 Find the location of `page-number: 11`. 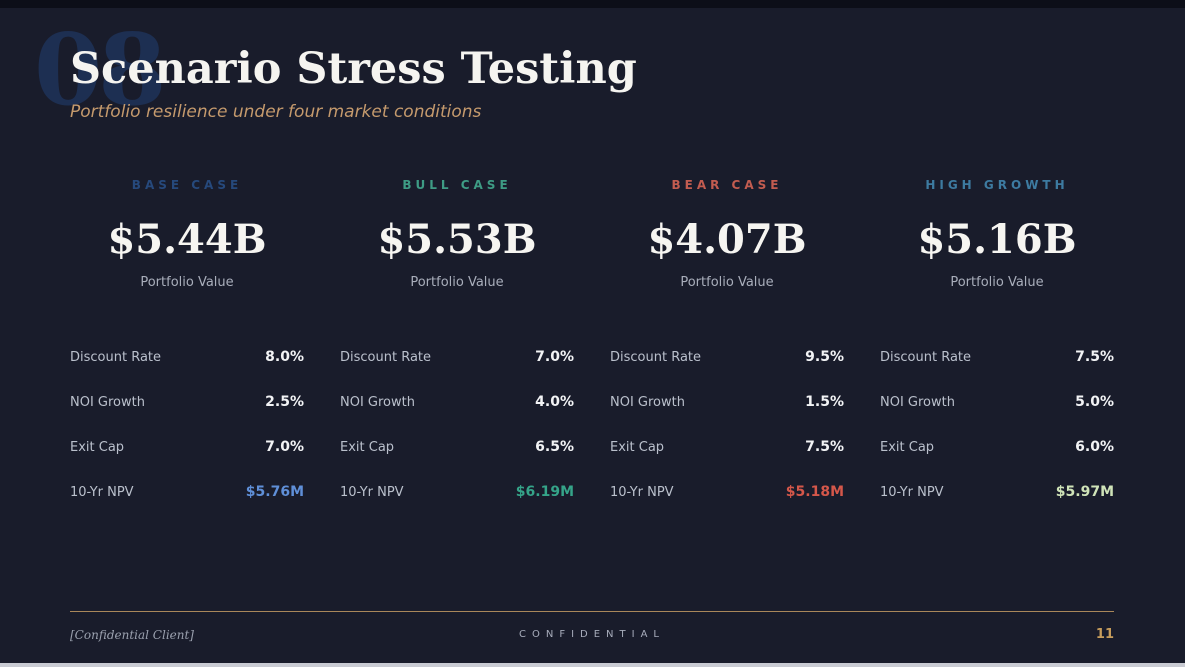

page-number: 11 is located at coordinates (1104, 634).